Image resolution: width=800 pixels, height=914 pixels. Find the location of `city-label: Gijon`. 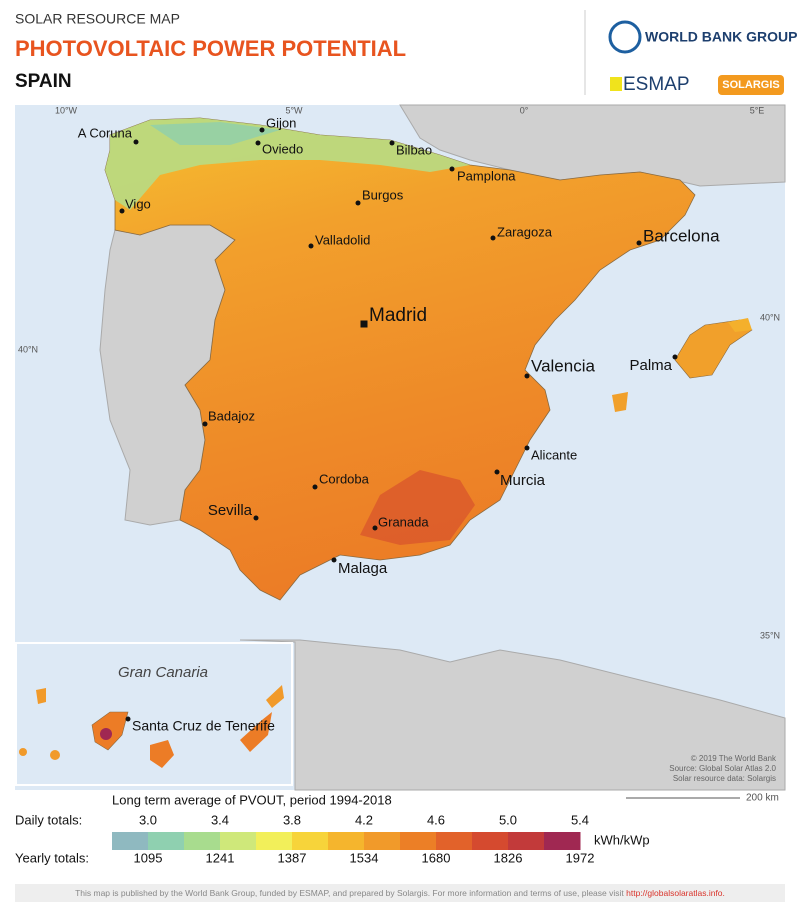

city-label: Gijon is located at coordinates (281, 122).